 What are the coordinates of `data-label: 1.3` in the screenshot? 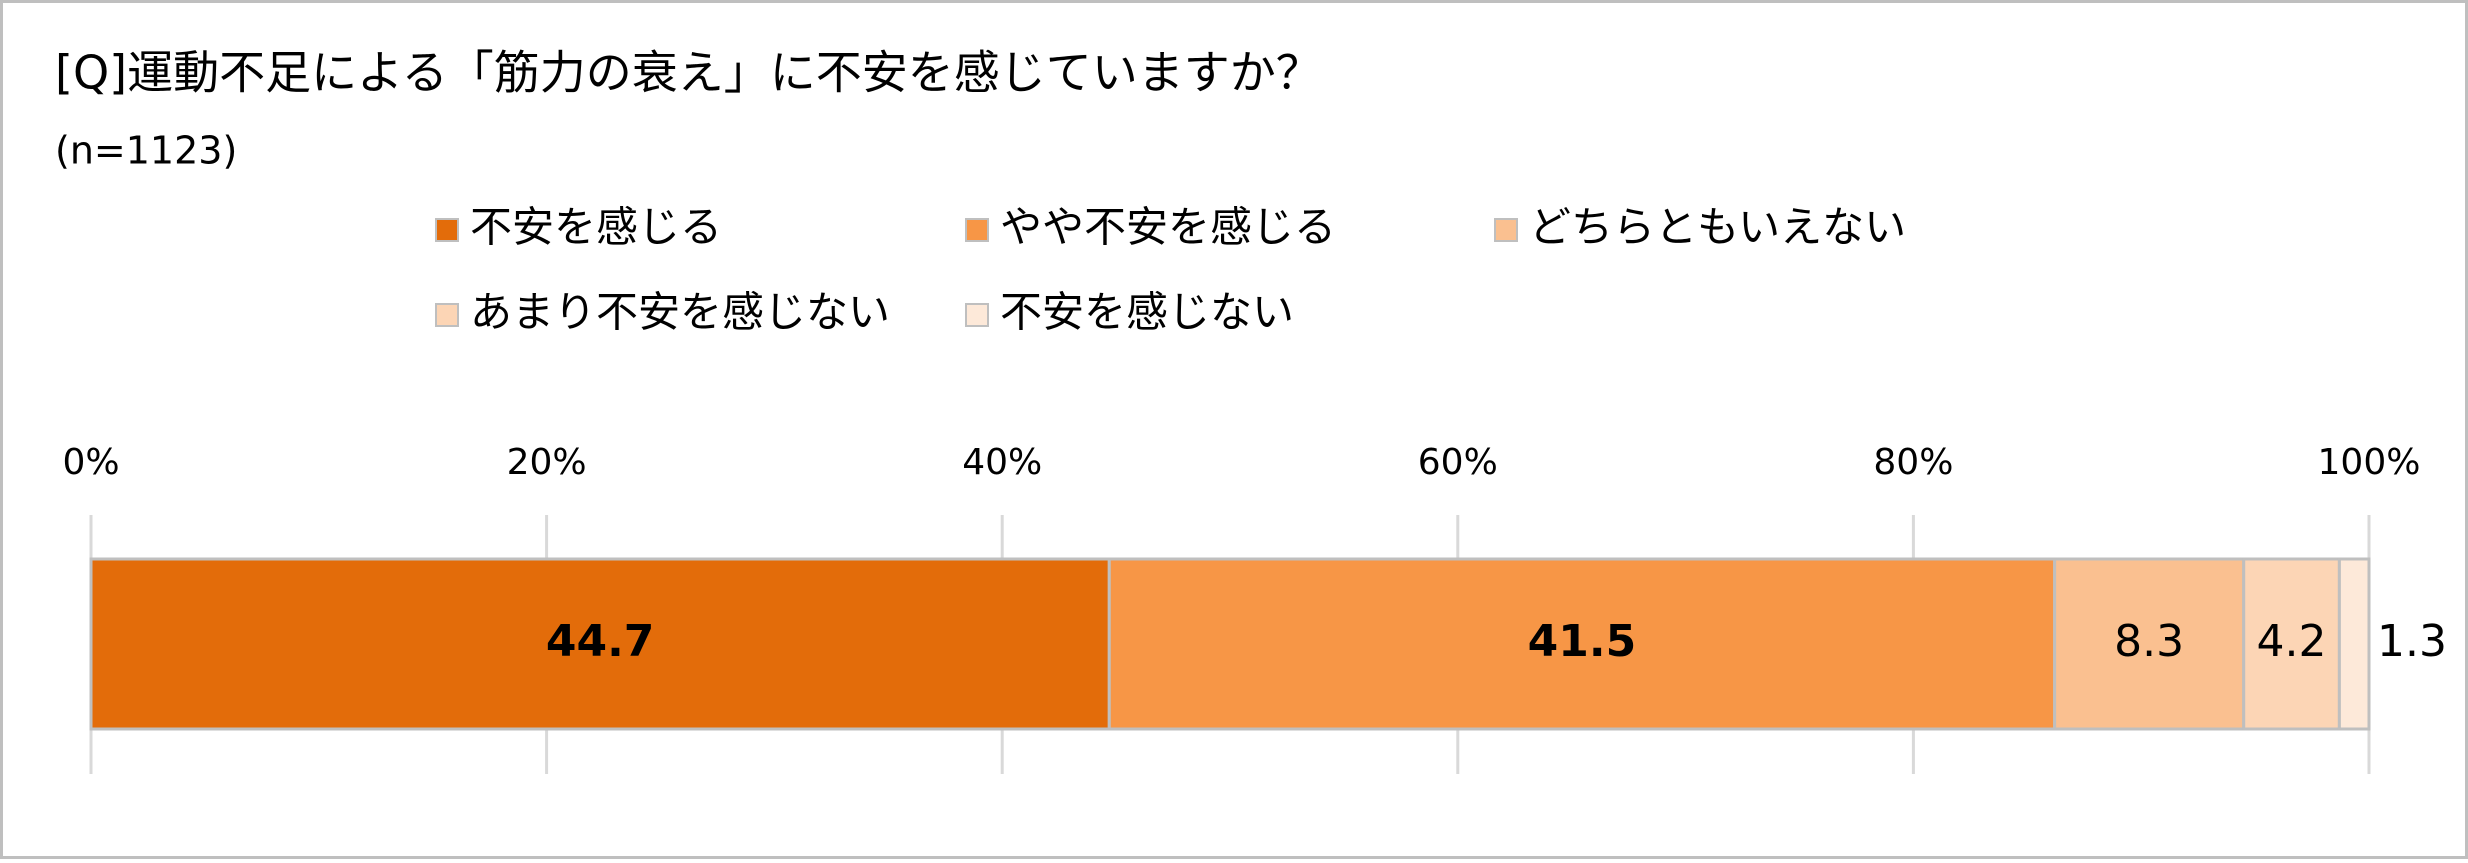 It's located at (2412, 641).